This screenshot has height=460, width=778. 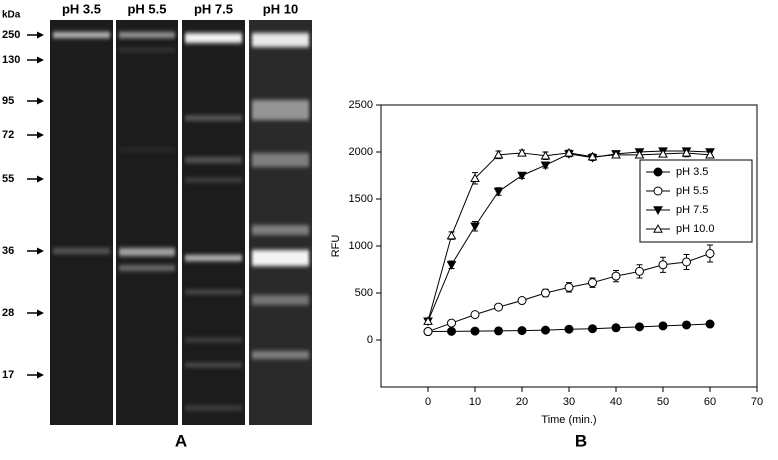 What do you see at coordinates (8, 179) in the screenshot?
I see `marker-label: 55` at bounding box center [8, 179].